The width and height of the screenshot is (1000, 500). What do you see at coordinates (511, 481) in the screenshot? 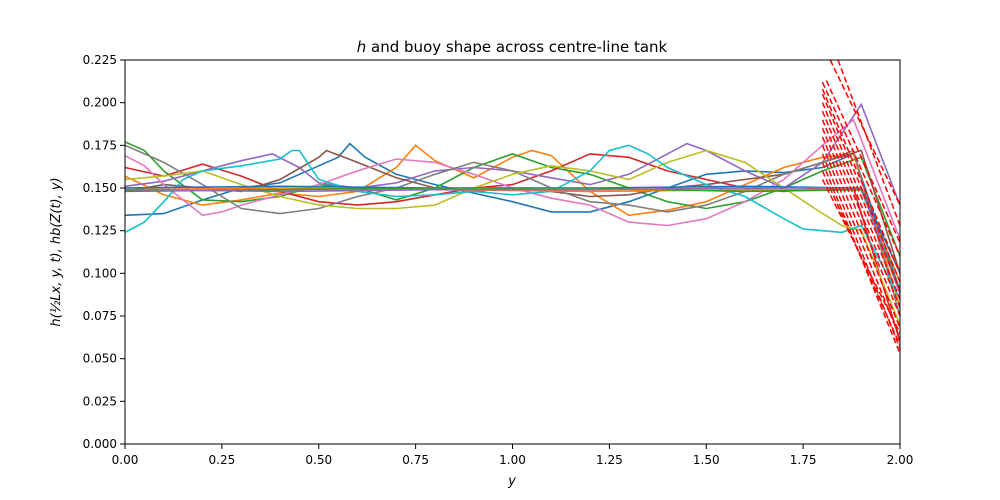
I see `x-axis-label: y` at bounding box center [511, 481].